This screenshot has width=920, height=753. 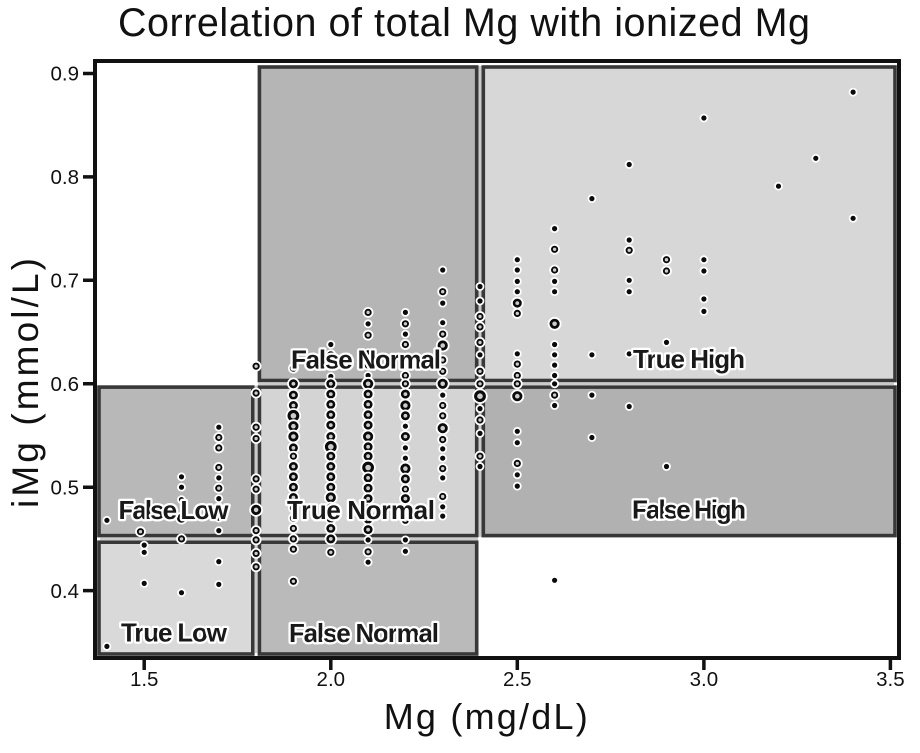 I want to click on svg-text: 2.5, so click(x=517, y=679).